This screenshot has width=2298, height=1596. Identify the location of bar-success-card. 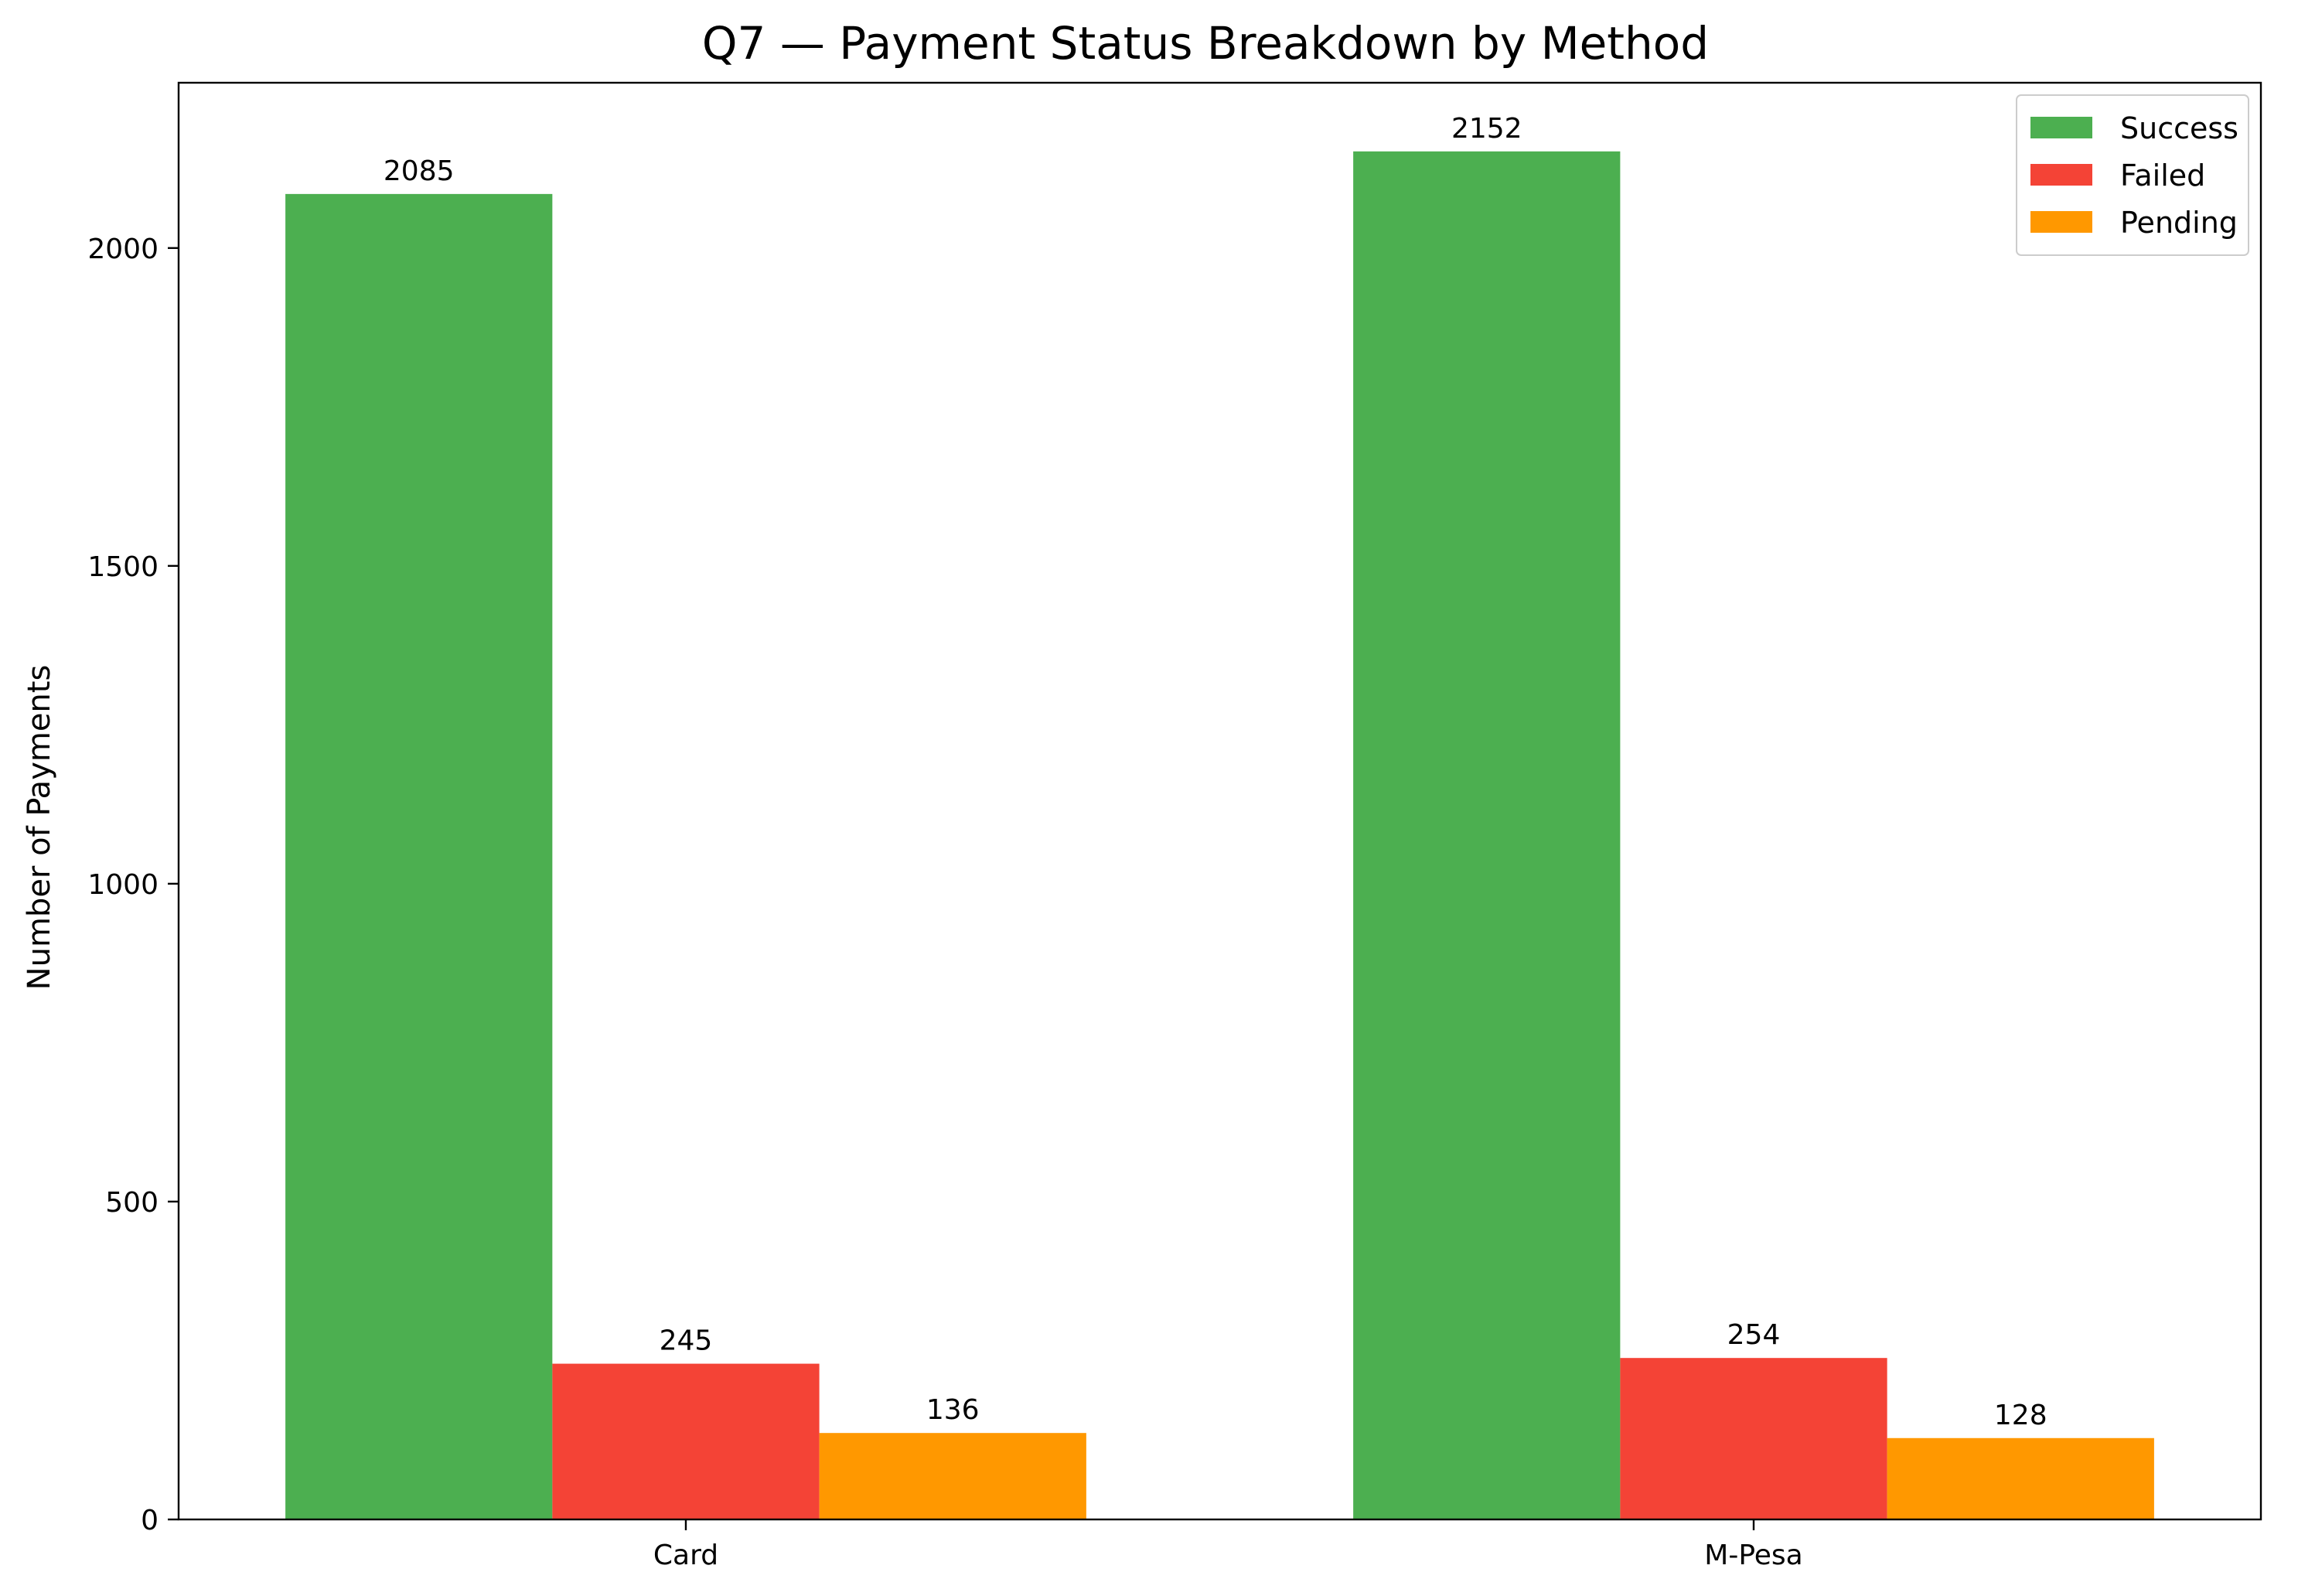
(419, 856).